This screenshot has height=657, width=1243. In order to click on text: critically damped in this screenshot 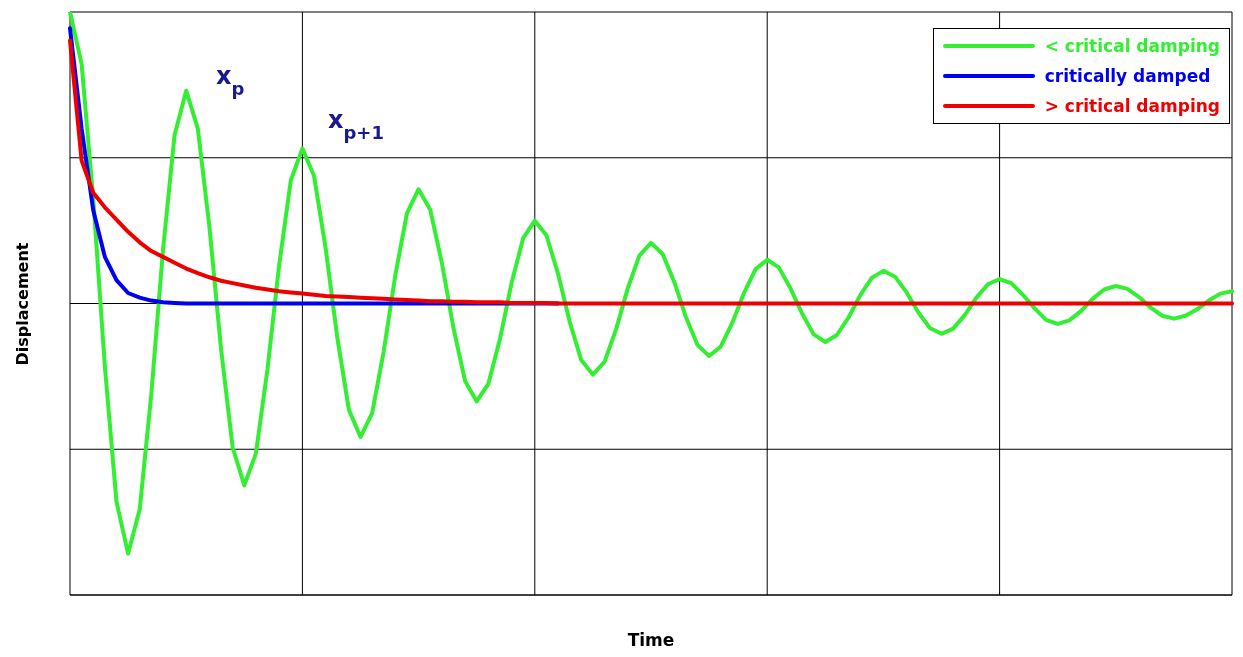, I will do `click(1127, 76)`.